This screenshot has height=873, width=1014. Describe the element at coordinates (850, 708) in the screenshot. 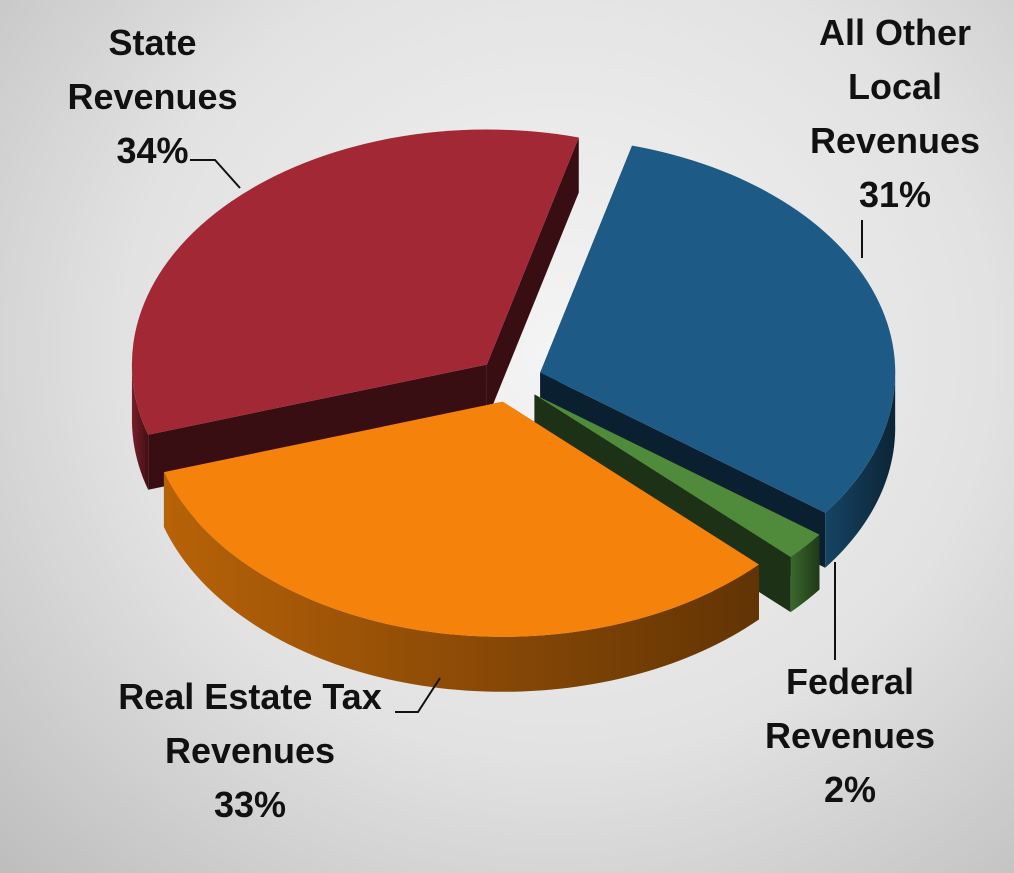

I see `label-name: Federal Revenues` at that location.